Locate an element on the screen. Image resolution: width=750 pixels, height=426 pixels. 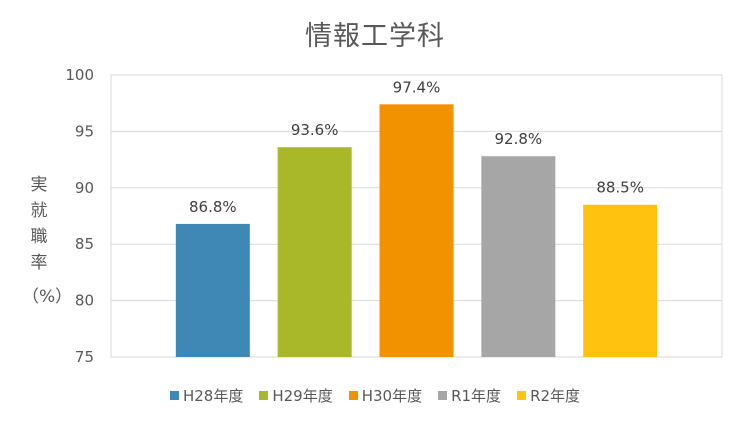
y-tick-label: 90 is located at coordinates (84, 188).